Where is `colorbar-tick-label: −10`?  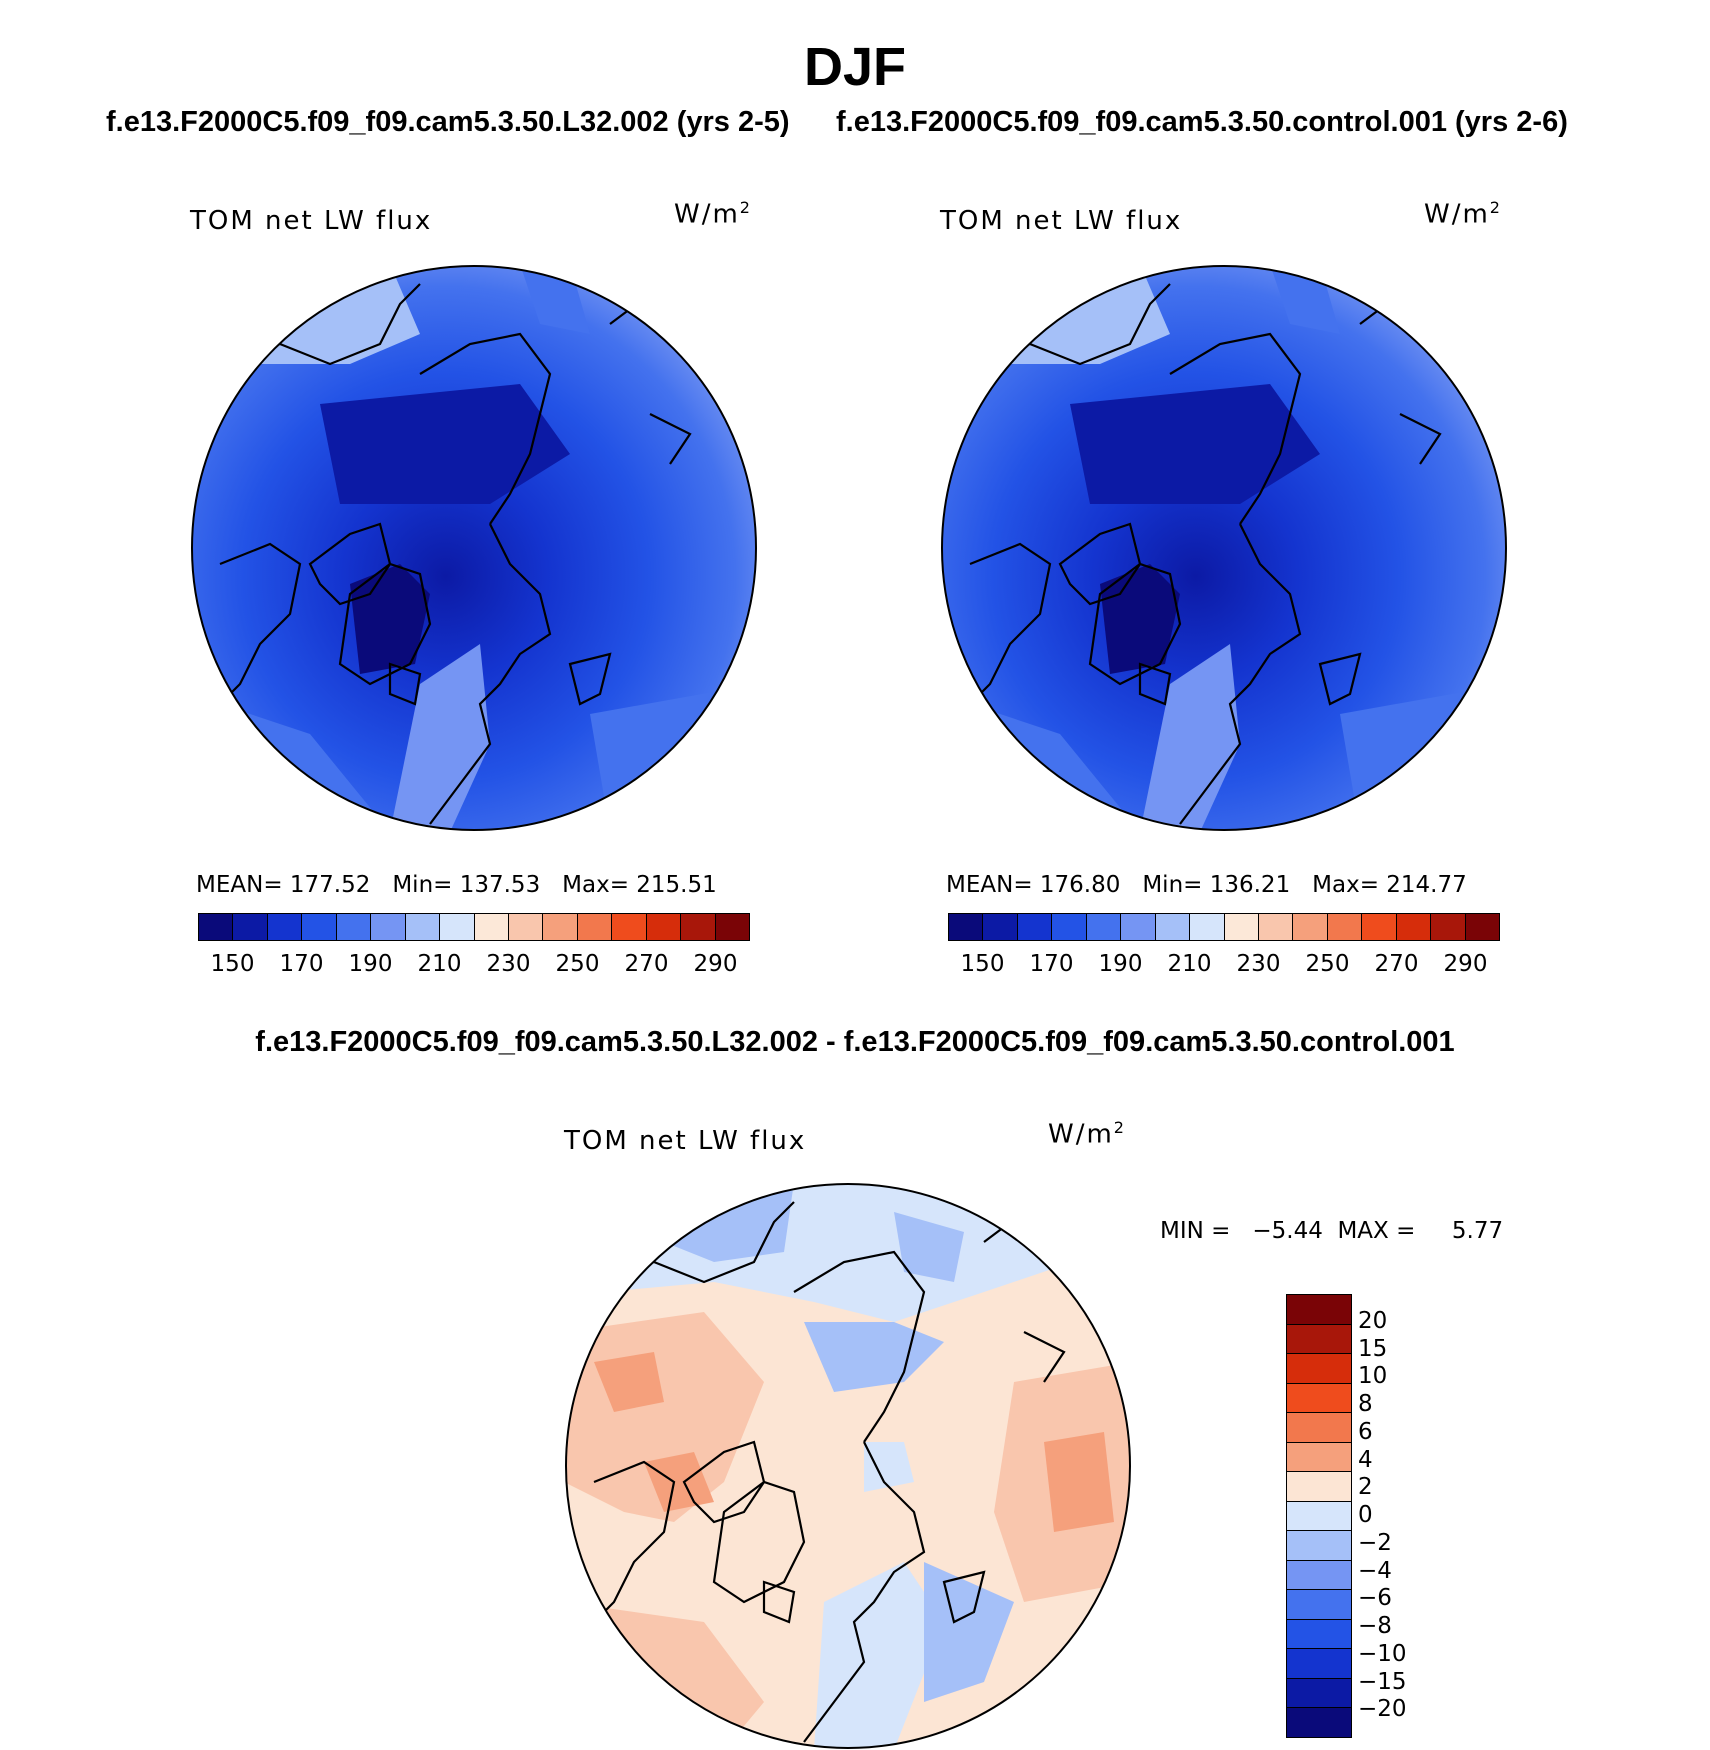 colorbar-tick-label: −10 is located at coordinates (1382, 1653).